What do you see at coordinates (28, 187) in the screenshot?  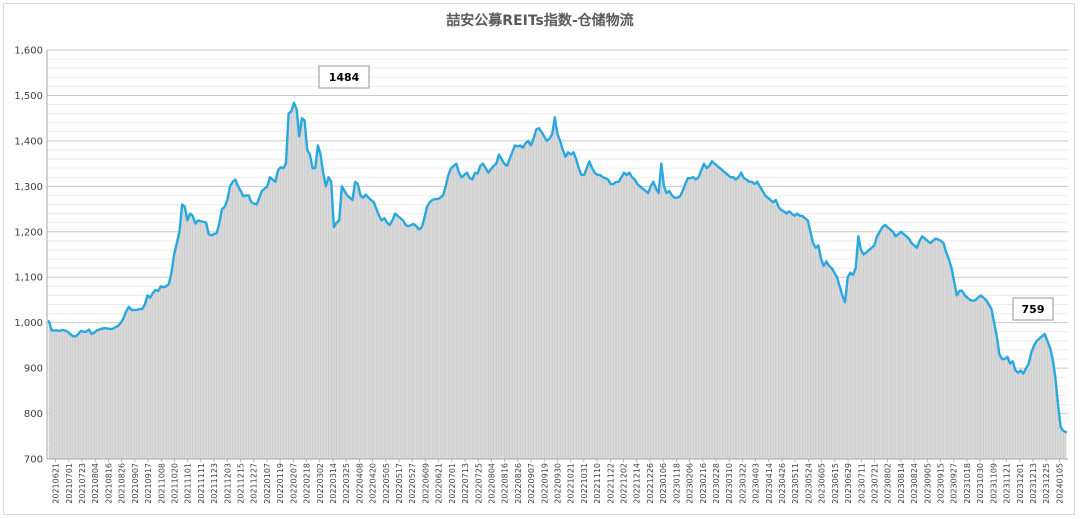 I see `y-tick-label: 1,300` at bounding box center [28, 187].